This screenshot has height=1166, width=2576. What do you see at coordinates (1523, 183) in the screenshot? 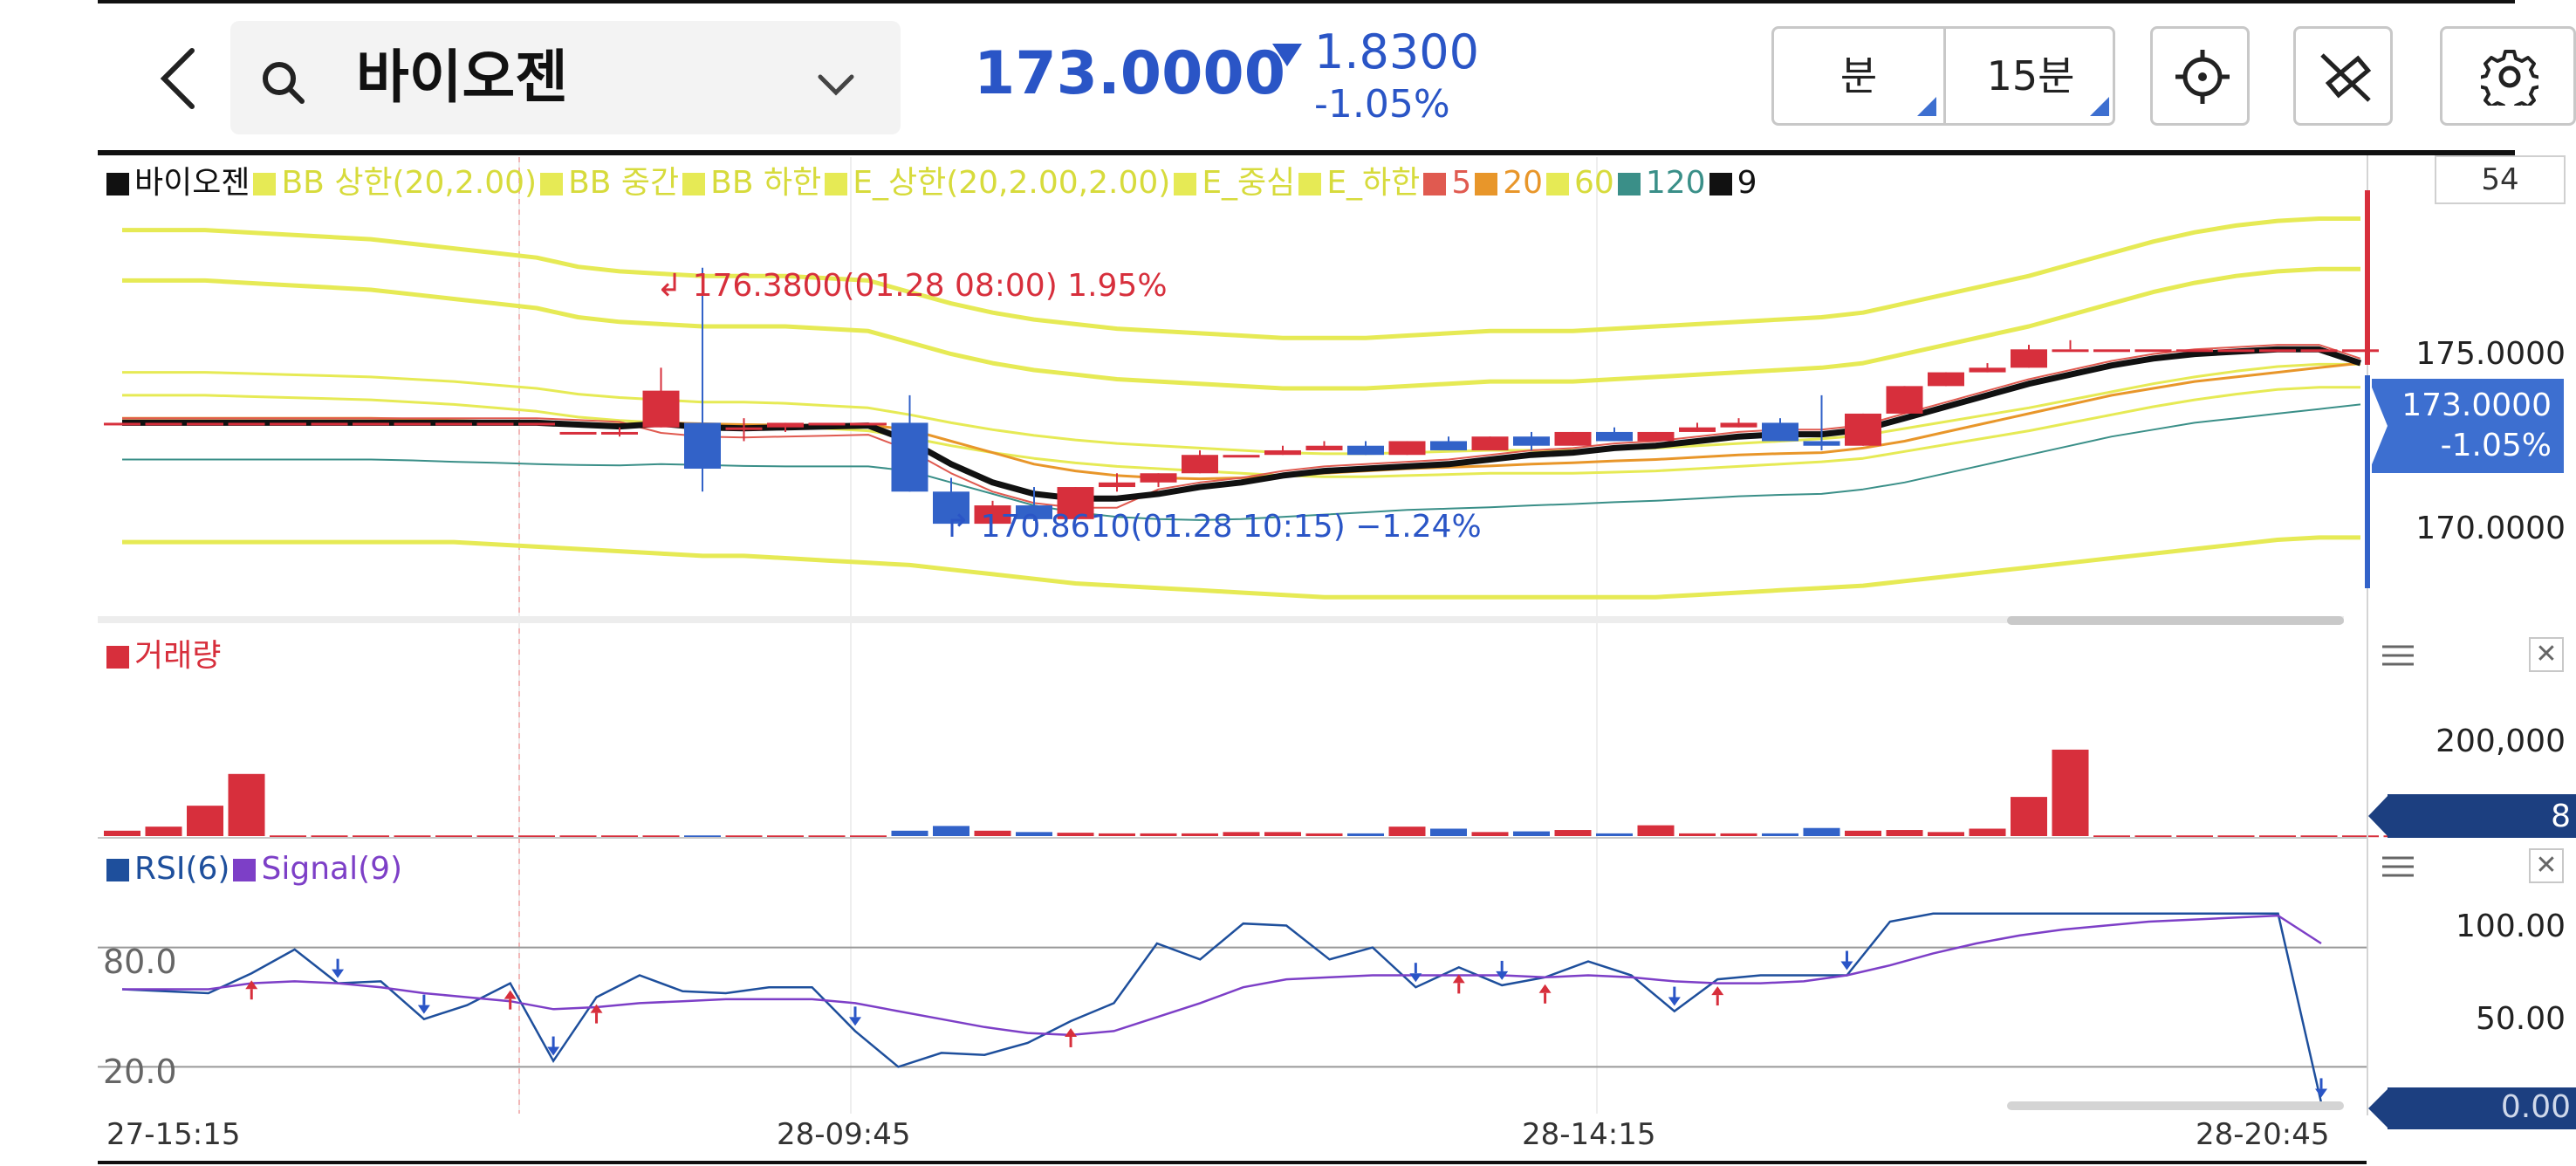
I see `price-legend-label: 20` at bounding box center [1523, 183].